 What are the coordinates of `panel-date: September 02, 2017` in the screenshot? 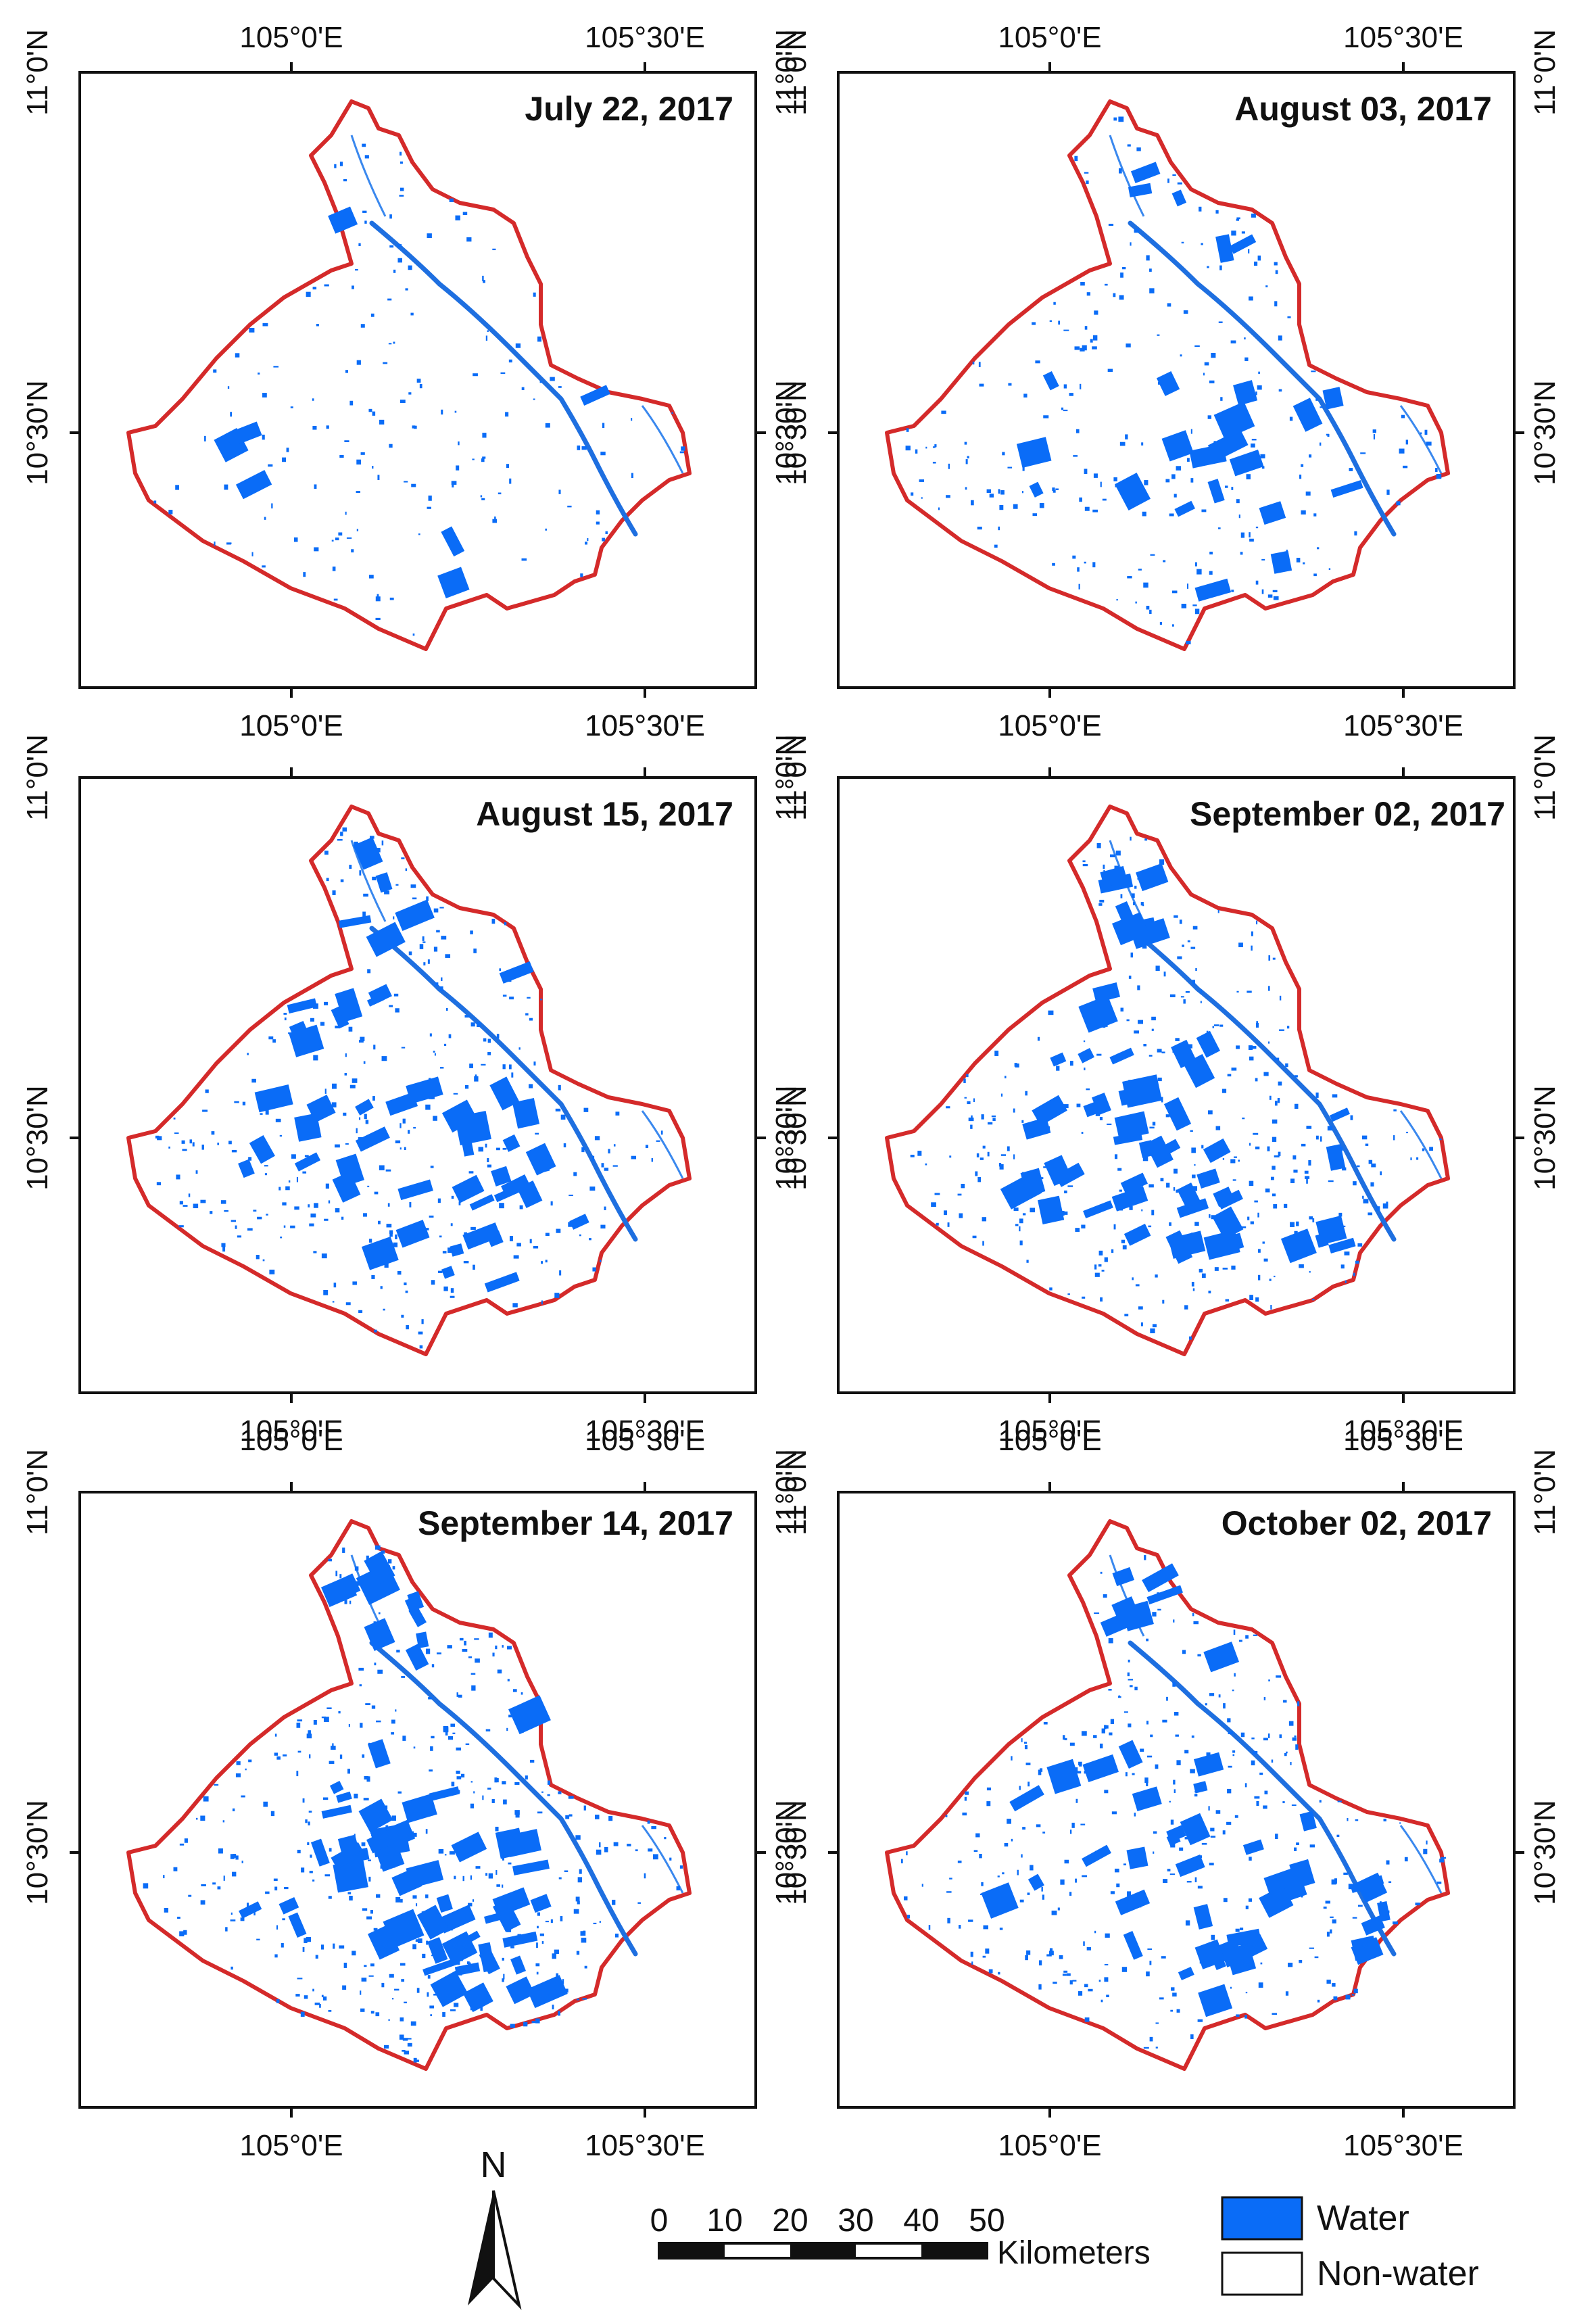 It's located at (1347, 814).